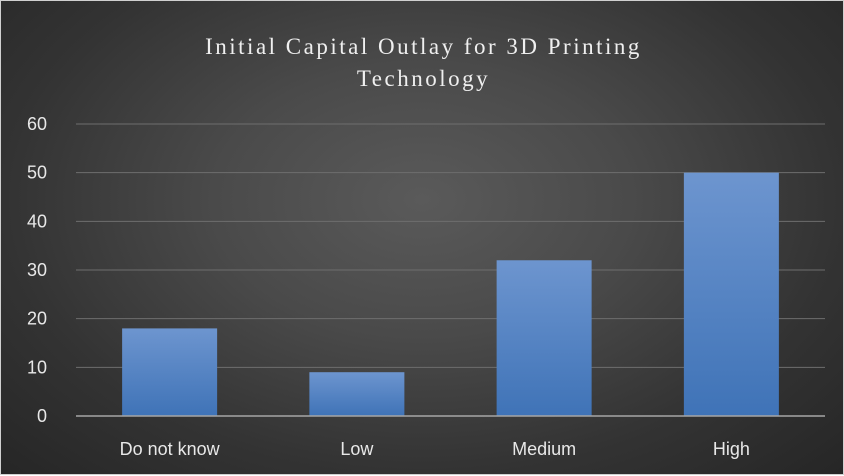  I want to click on x-tick-label: Low, so click(357, 449).